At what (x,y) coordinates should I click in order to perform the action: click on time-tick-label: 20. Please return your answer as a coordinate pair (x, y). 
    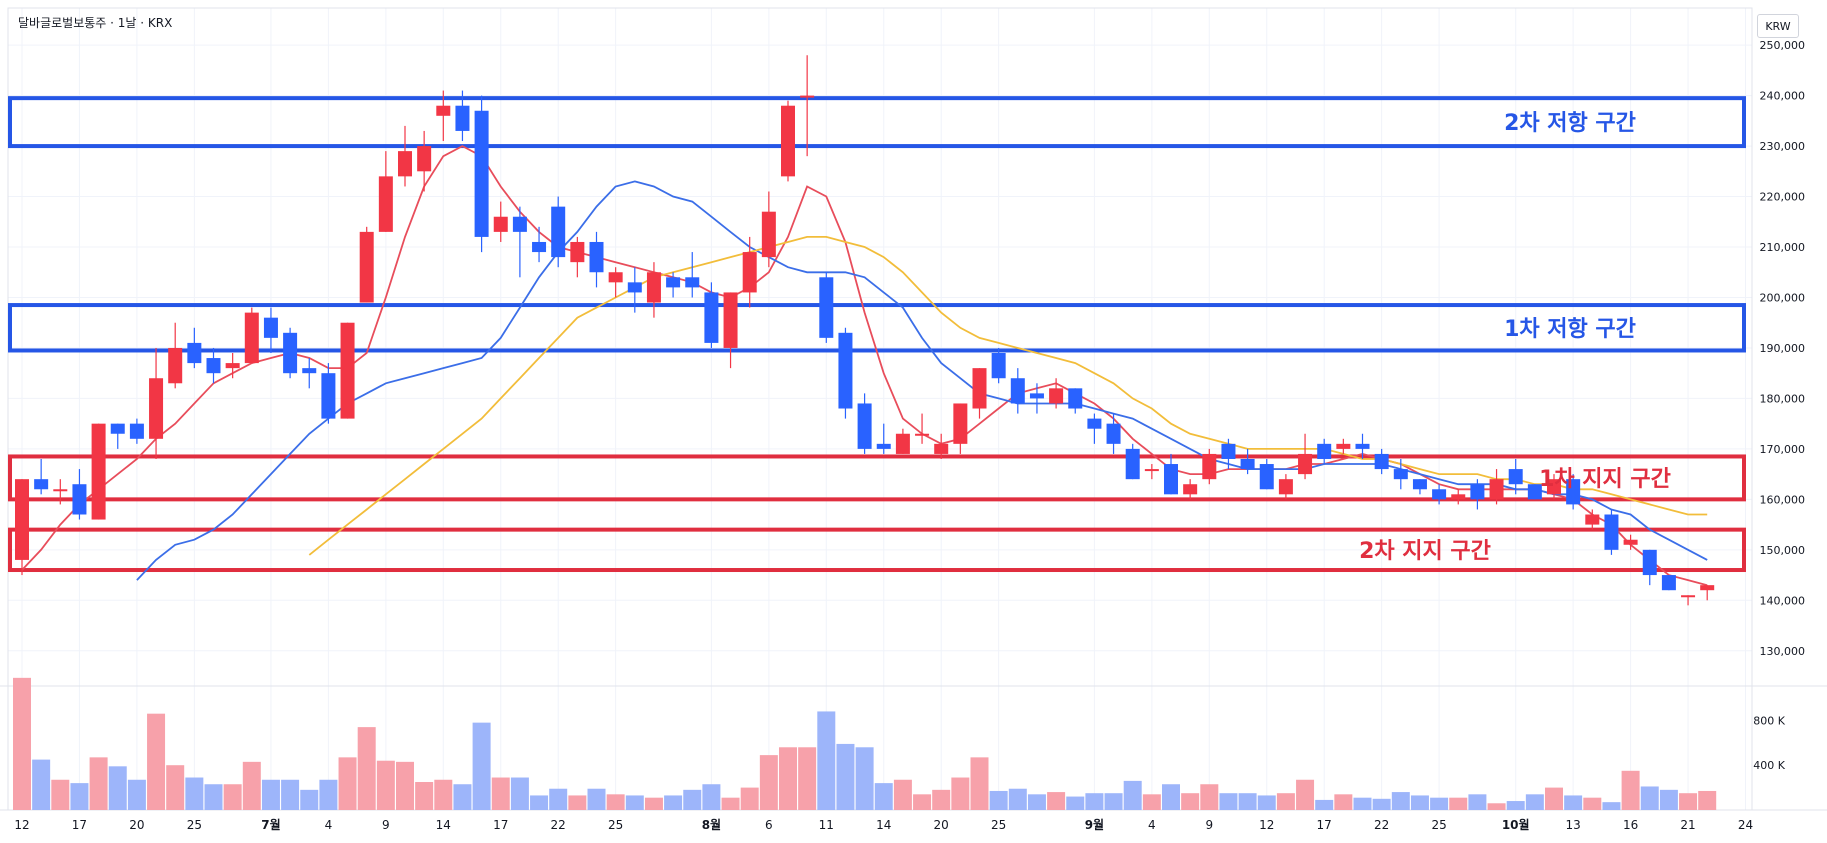
    Looking at the image, I should click on (941, 825).